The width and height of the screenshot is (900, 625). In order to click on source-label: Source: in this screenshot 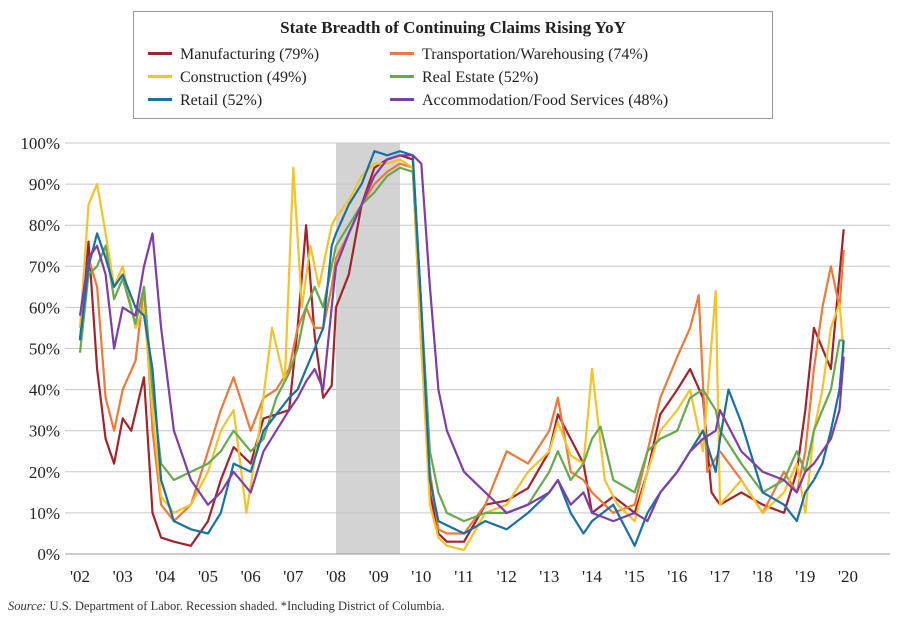, I will do `click(27, 606)`.